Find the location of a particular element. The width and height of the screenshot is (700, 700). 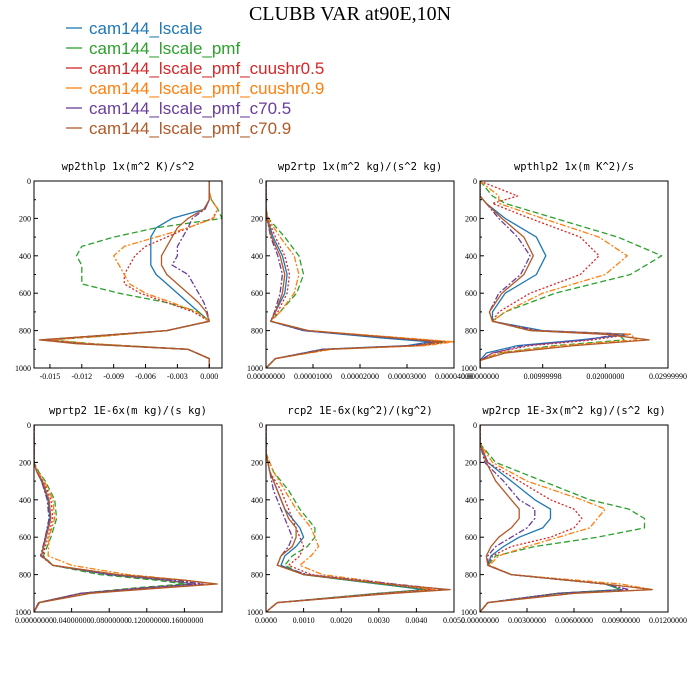

x-tick-label: 0.0030 is located at coordinates (379, 620).